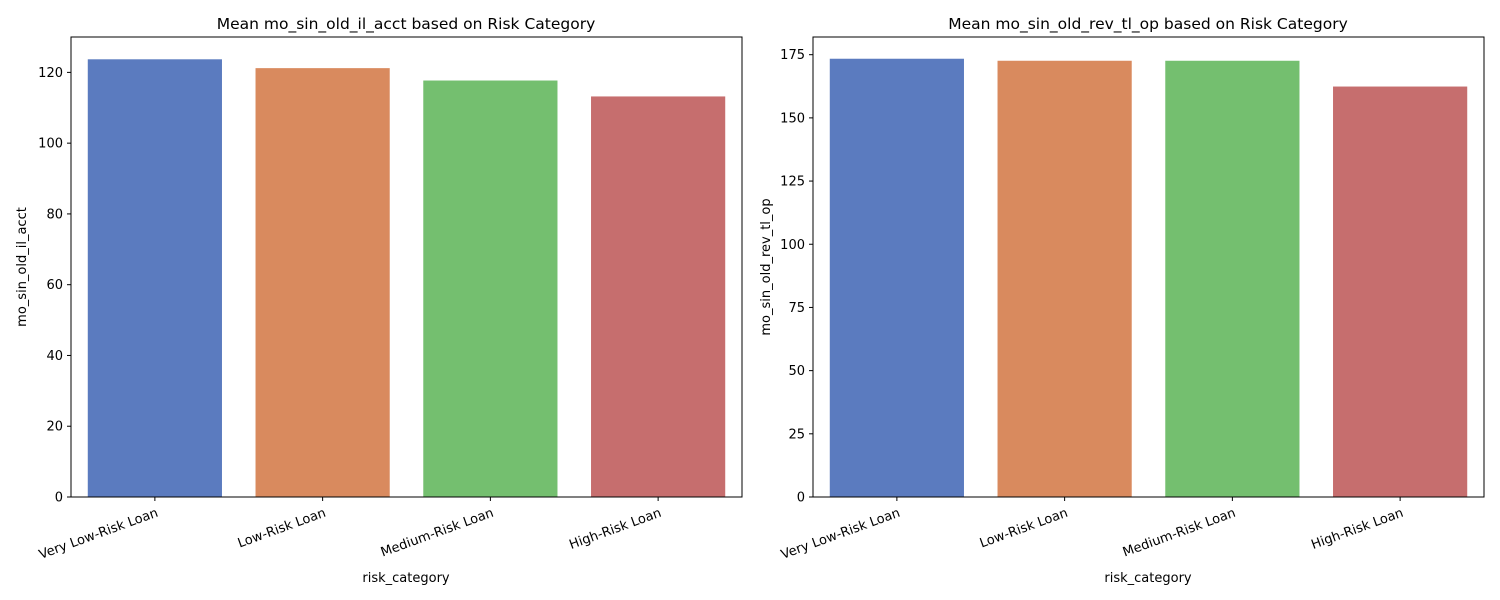 This screenshot has width=1500, height=600. Describe the element at coordinates (54, 356) in the screenshot. I see `chart-left-y-tick-label: 40` at that location.